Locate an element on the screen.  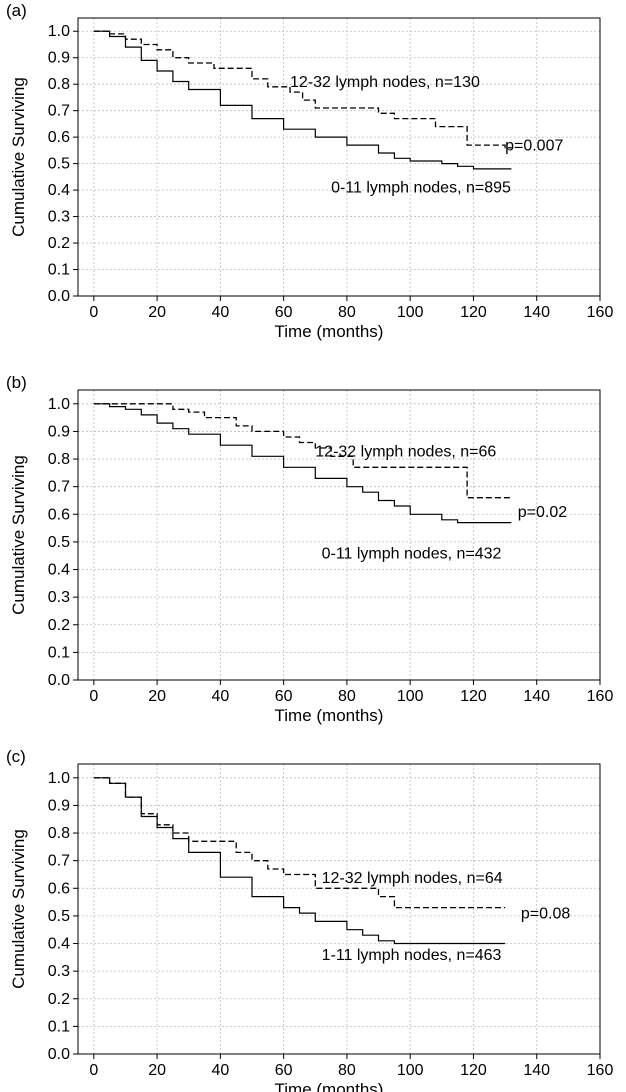
annotation: 12-32 lymph nodes, n=130 is located at coordinates (385, 82).